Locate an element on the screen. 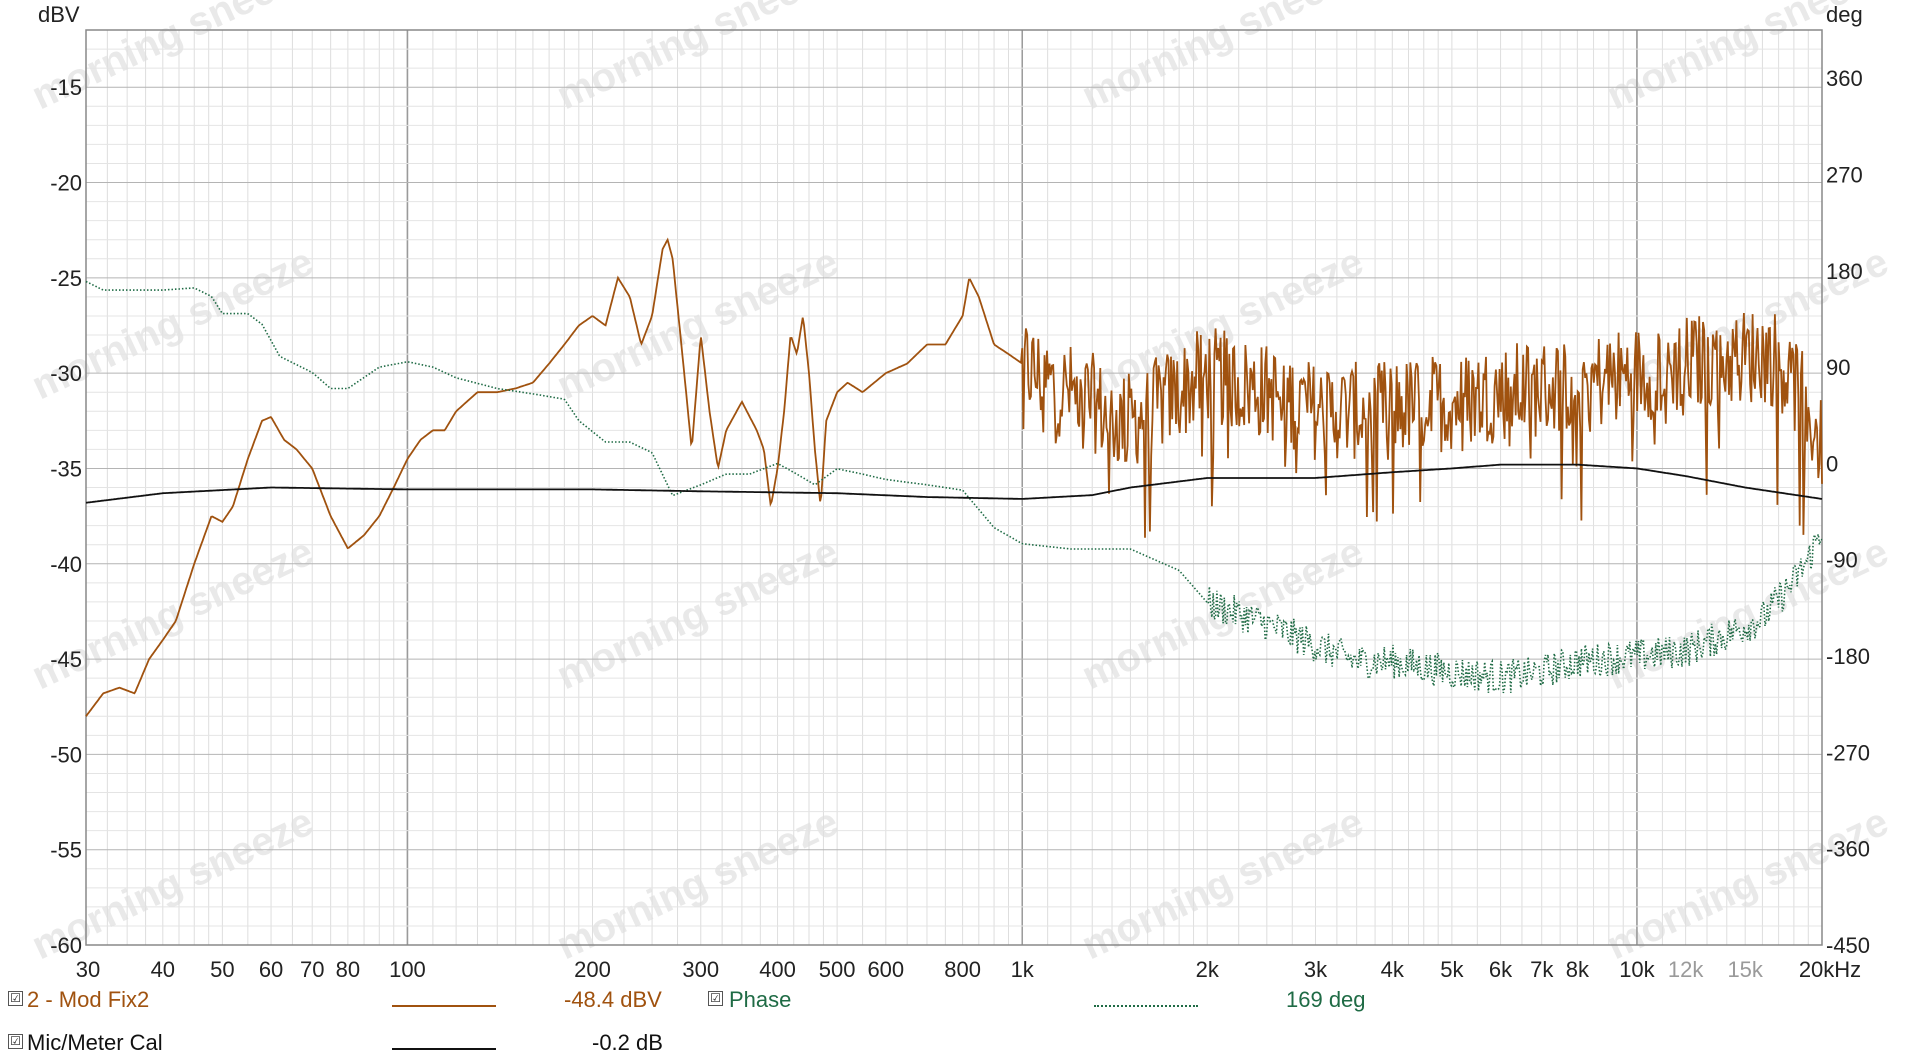 The image size is (1920, 1060). x-tick-label: 15k is located at coordinates (1745, 969).